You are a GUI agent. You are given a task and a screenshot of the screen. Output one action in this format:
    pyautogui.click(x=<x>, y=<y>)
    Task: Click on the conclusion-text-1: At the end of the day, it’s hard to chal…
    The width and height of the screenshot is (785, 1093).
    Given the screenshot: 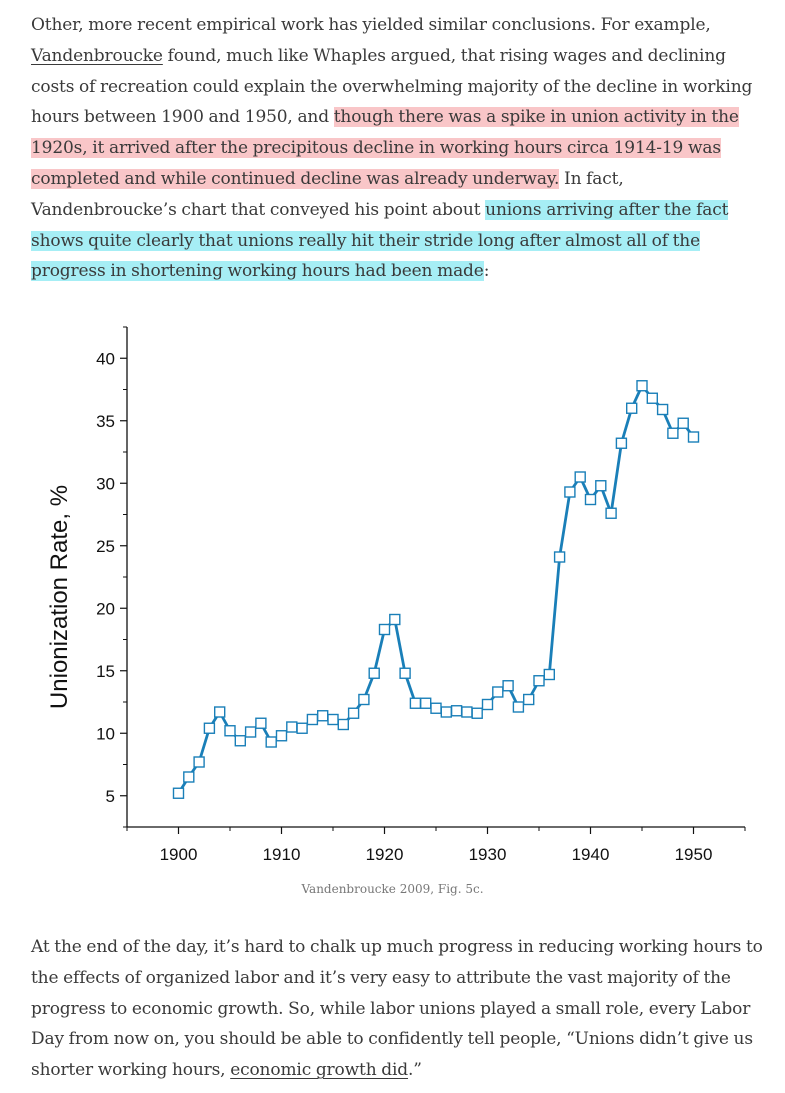 What is the action you would take?
    pyautogui.click(x=397, y=1009)
    